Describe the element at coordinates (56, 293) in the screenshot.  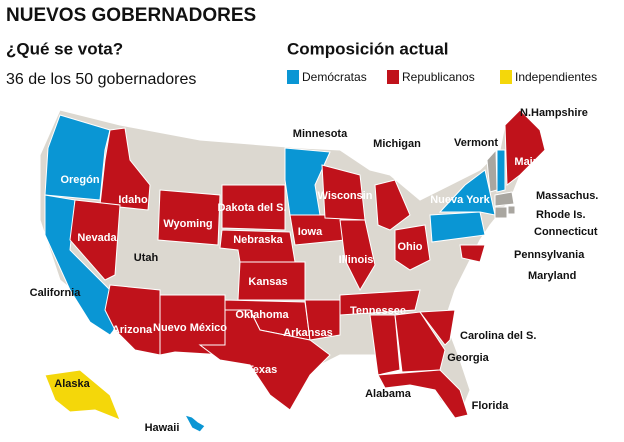
I see `state-label: California` at that location.